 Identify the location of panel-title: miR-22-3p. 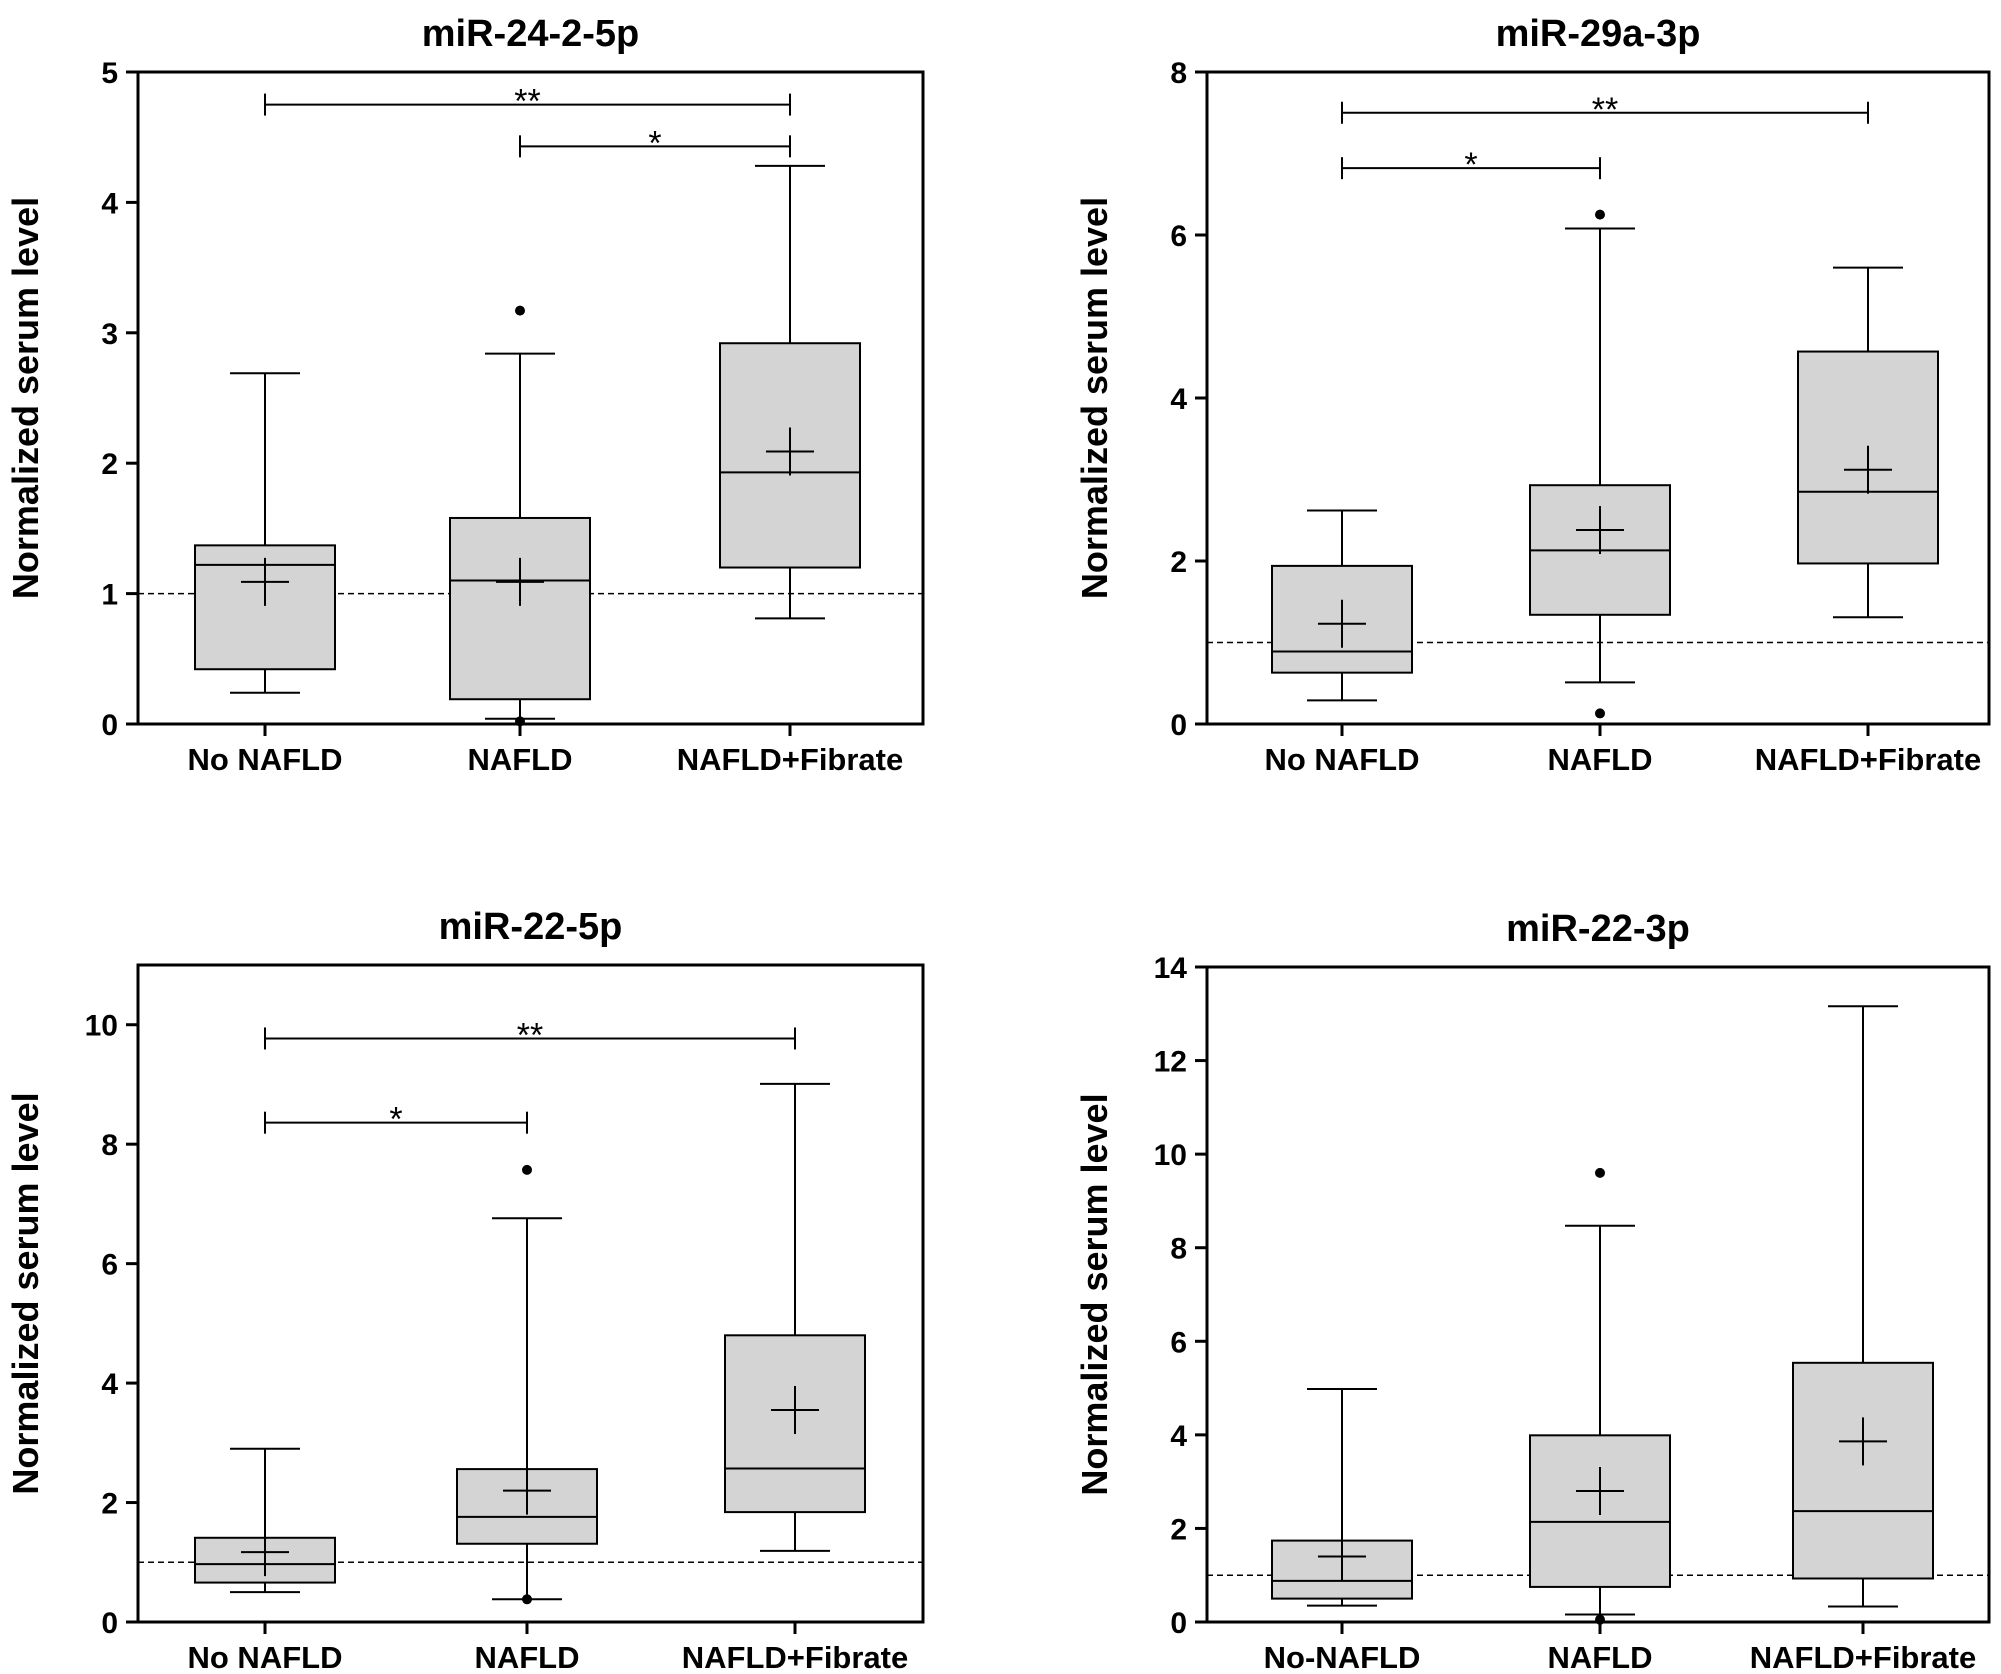
(1598, 929).